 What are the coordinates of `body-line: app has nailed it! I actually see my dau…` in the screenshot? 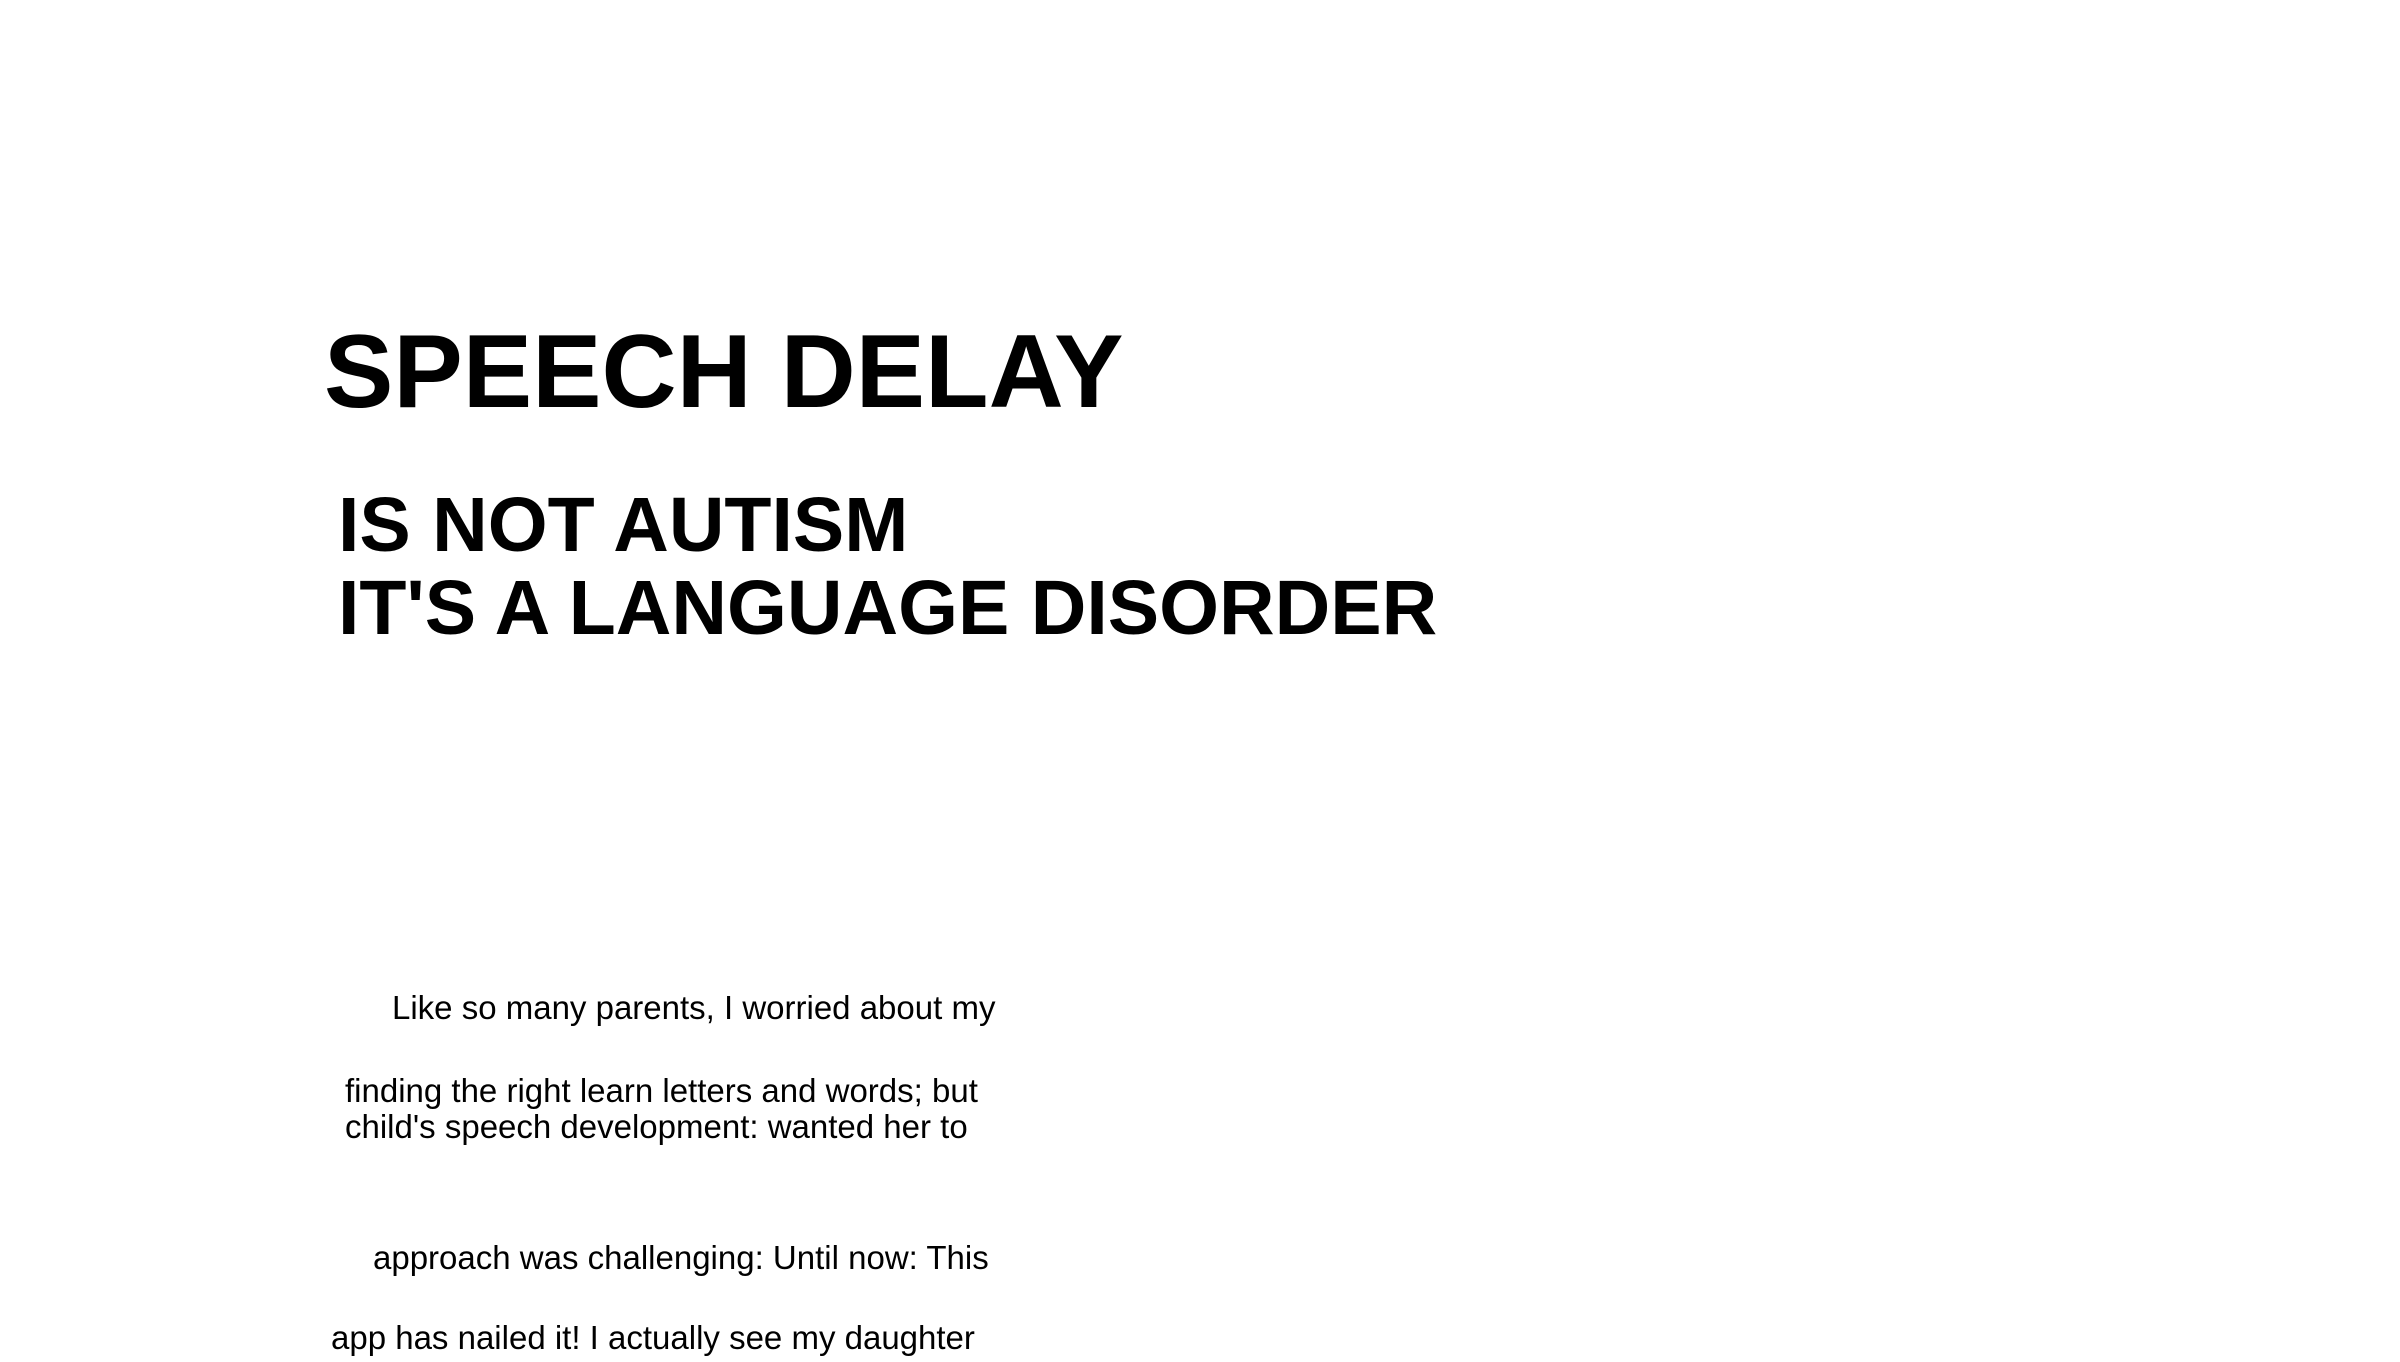 It's located at (653, 1337).